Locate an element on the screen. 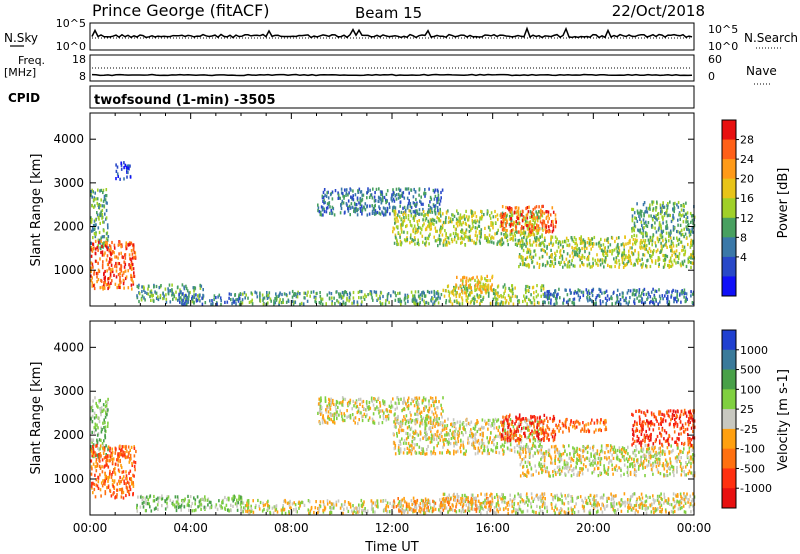 This screenshot has height=554, width=800. power-colorbar-tick: 4 is located at coordinates (743, 257).